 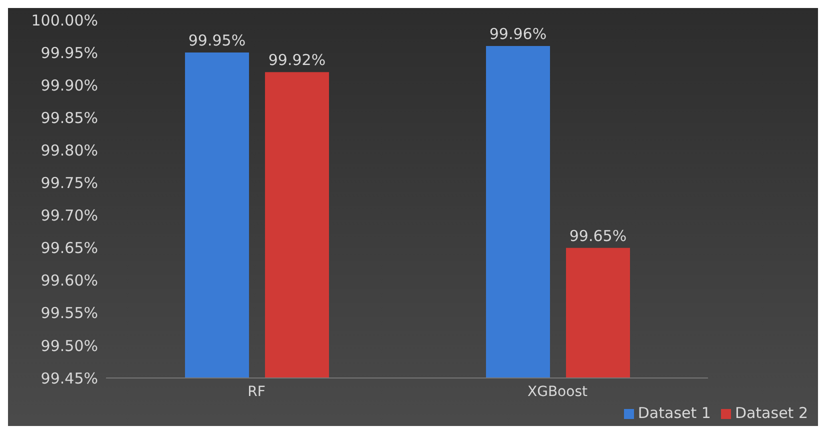 I want to click on y-tick-label: 99.95%, so click(x=69, y=53).